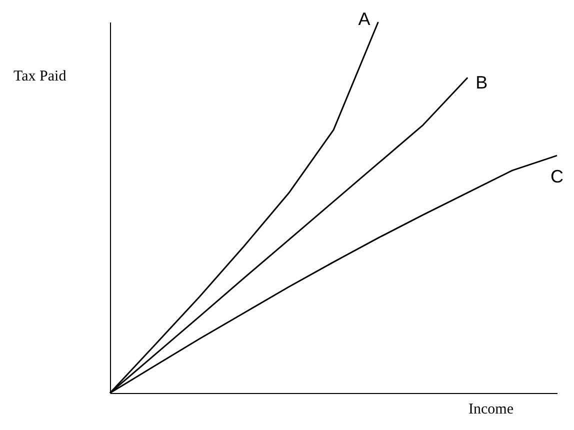 The image size is (574, 430). Describe the element at coordinates (482, 82) in the screenshot. I see `series-label: B` at that location.